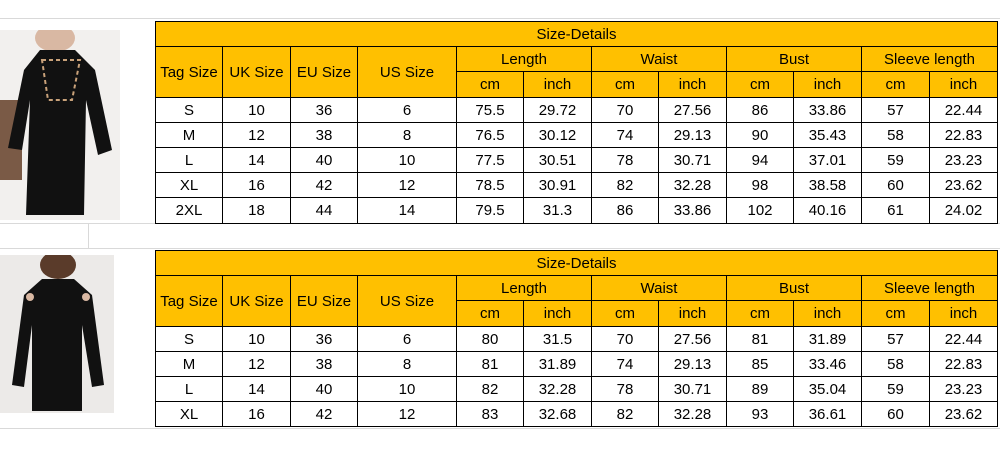 This screenshot has height=450, width=1000. Describe the element at coordinates (189, 72) in the screenshot. I see `column-header: Tag Size` at that location.